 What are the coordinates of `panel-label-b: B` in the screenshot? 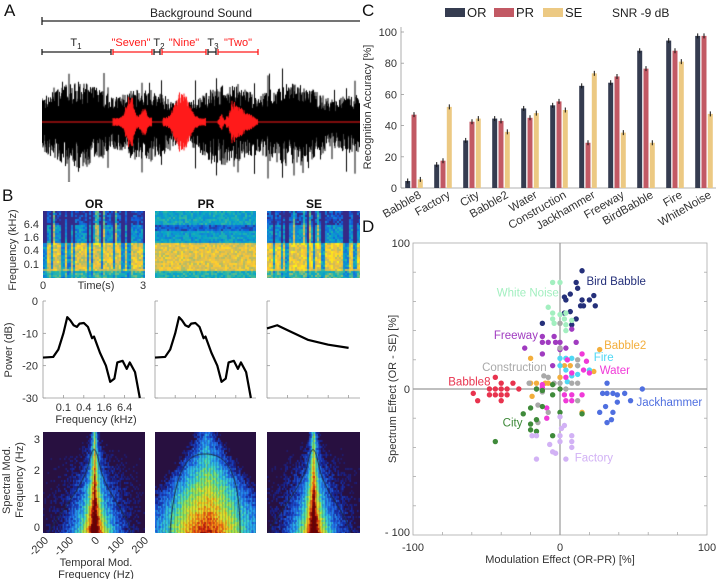 It's located at (8, 195).